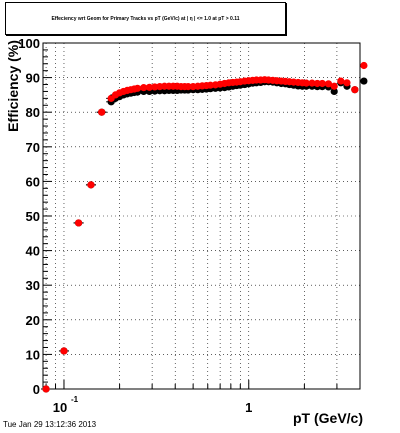  What do you see at coordinates (33, 320) in the screenshot?
I see `y-tick-label: 20` at bounding box center [33, 320].